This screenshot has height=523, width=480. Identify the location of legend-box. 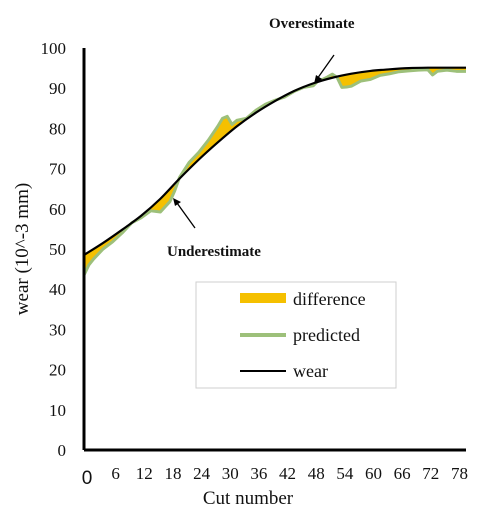
(296, 335).